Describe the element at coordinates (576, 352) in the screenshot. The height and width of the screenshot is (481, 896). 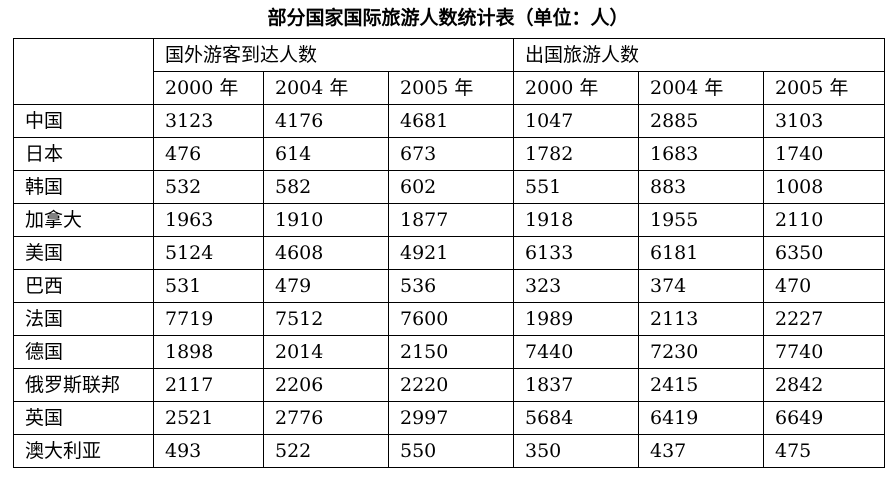
I see `value-cell: 7440` at that location.